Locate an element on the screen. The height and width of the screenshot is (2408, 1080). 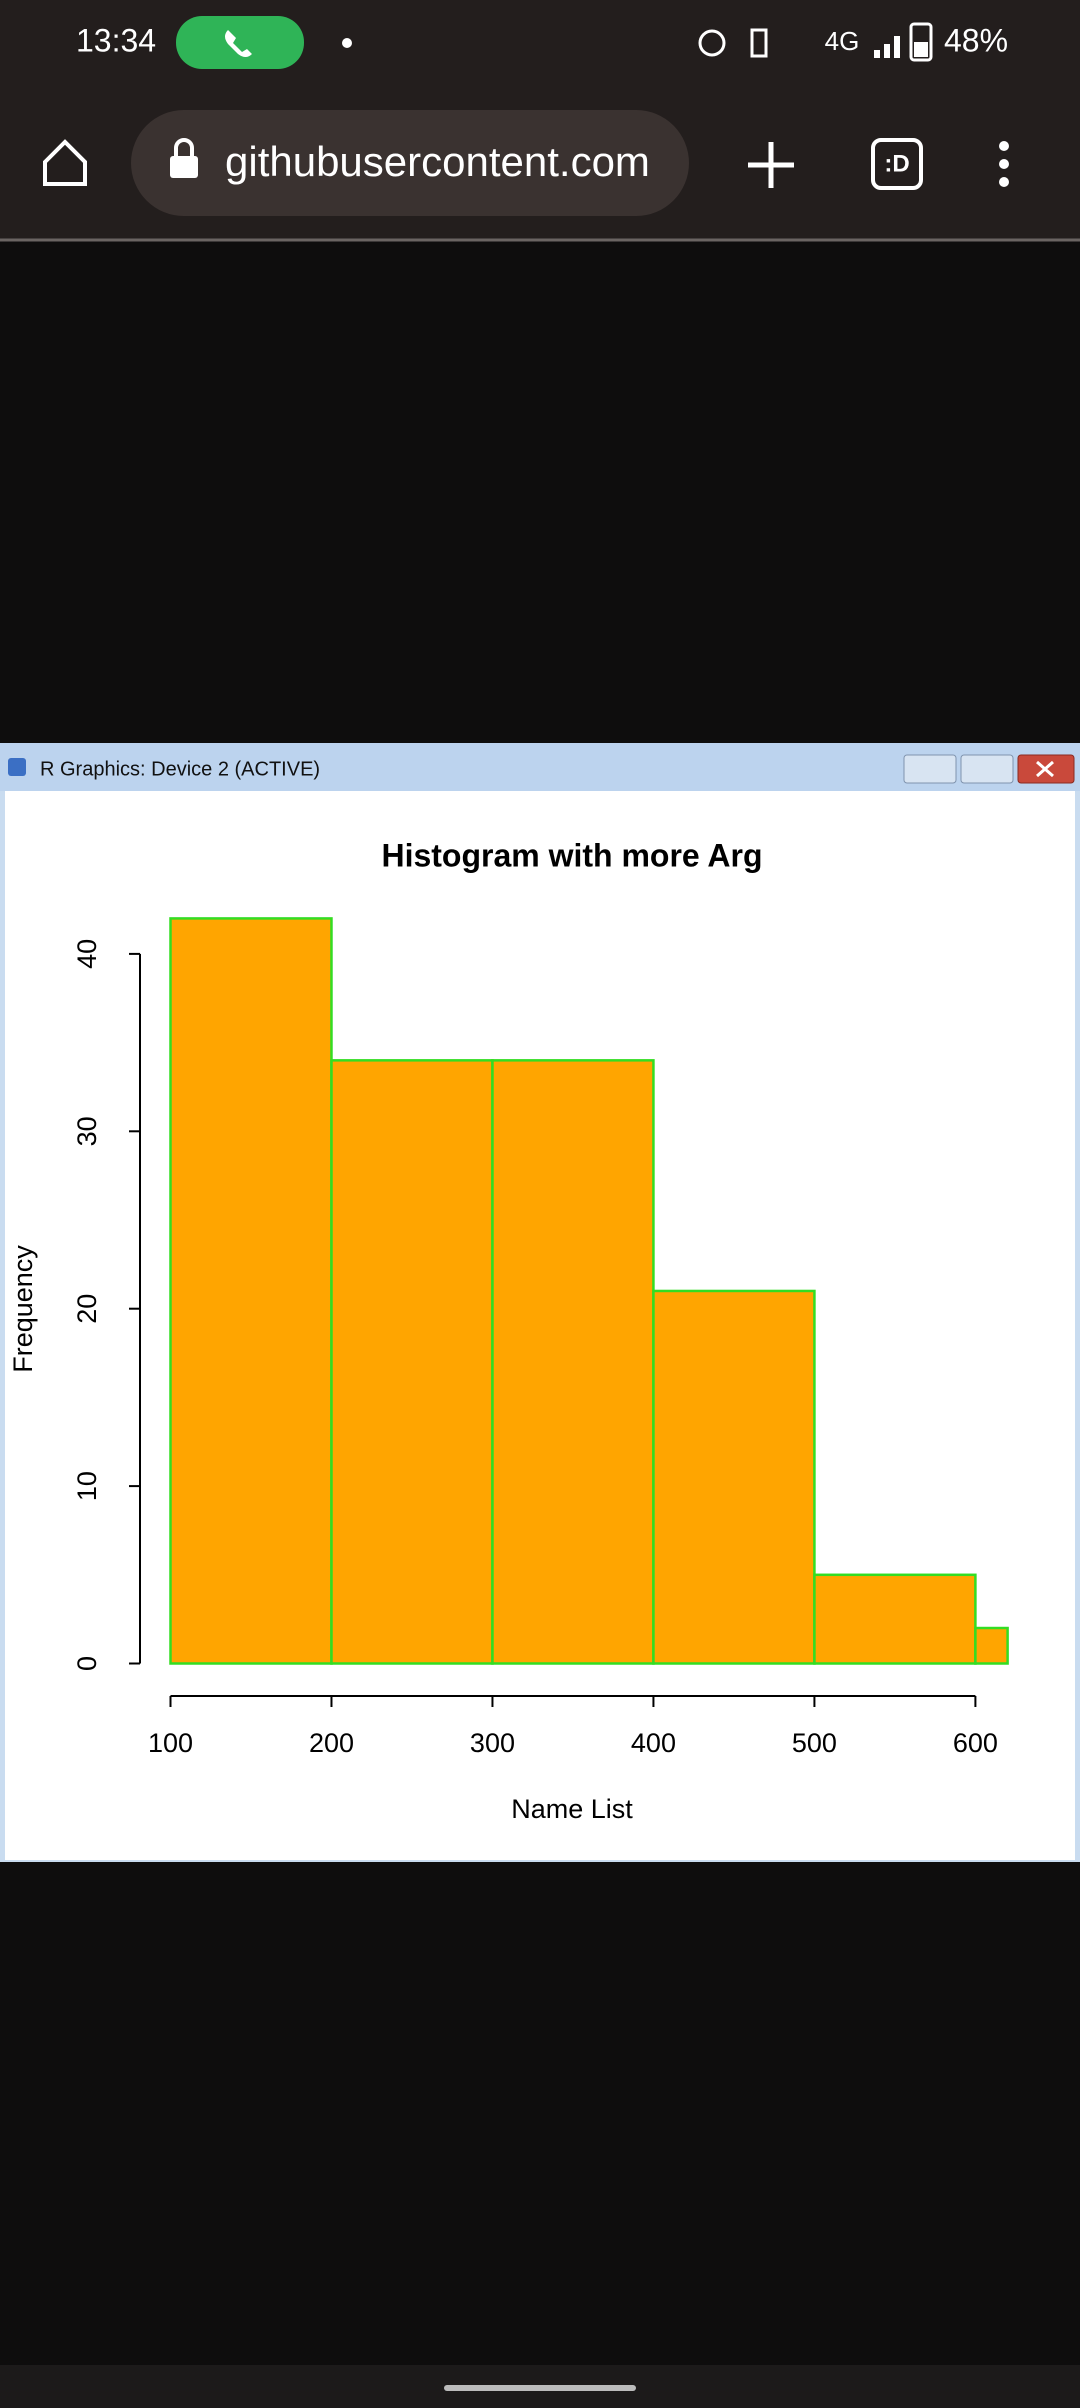
home-button is located at coordinates (65, 162).